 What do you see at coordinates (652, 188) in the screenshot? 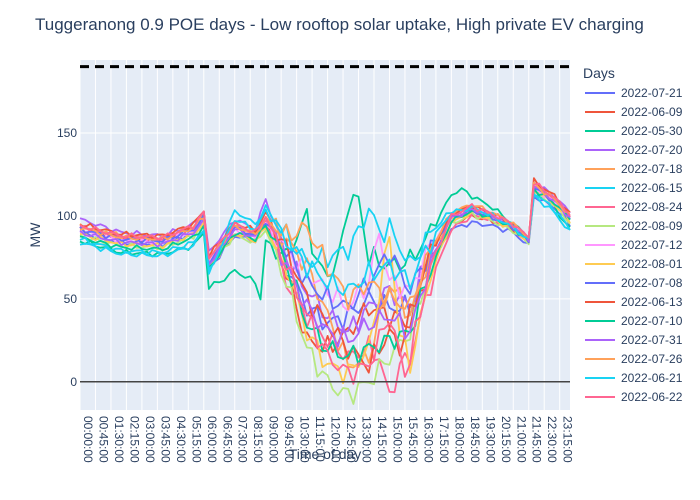
I see `legend-label: 2022-06-15` at bounding box center [652, 188].